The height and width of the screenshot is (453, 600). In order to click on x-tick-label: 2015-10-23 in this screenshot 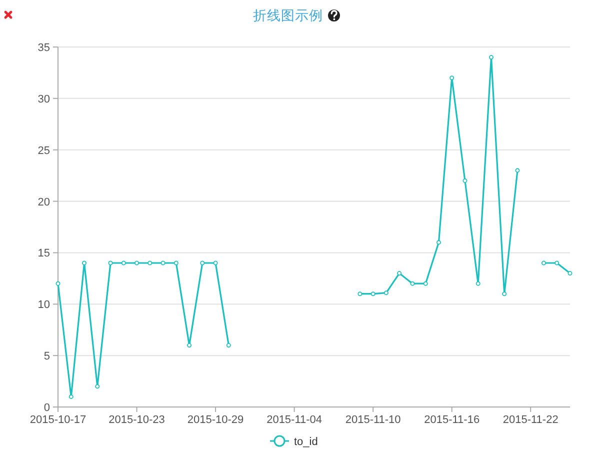, I will do `click(136, 420)`.